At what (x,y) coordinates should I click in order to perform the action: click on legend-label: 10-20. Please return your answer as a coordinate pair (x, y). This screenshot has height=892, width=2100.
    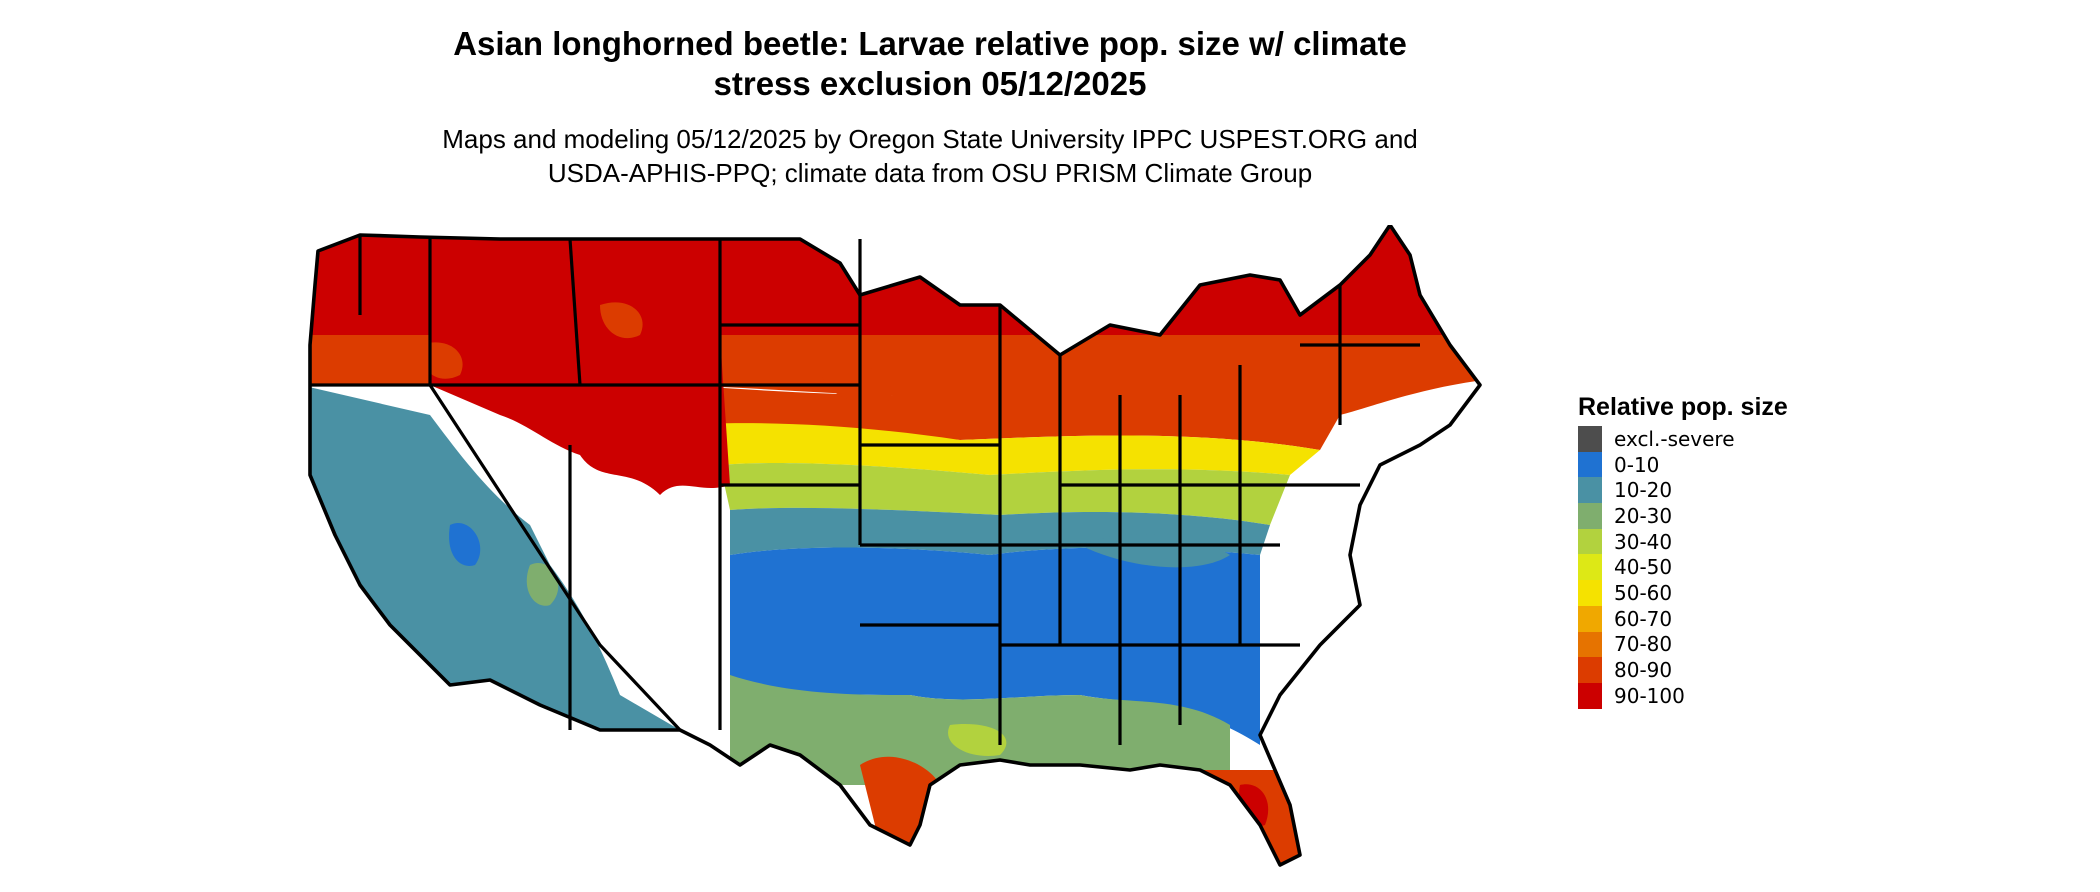
    Looking at the image, I should click on (1643, 490).